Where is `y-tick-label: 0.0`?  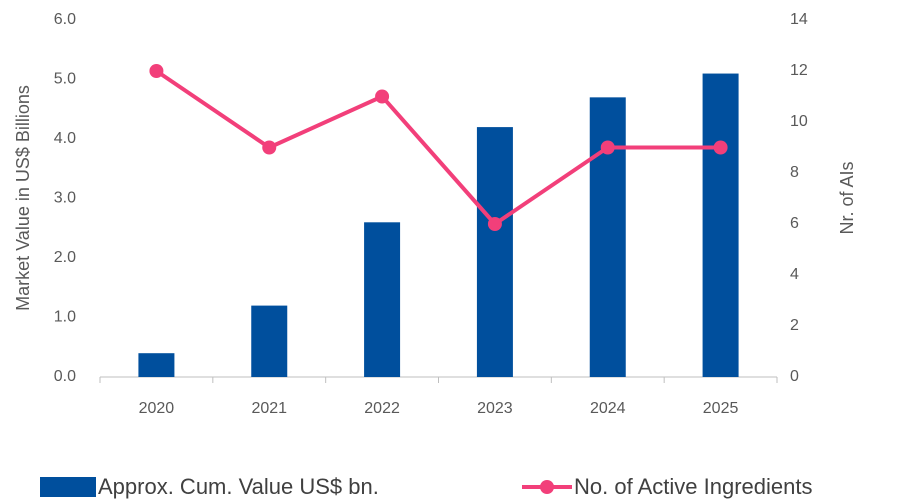
y-tick-label: 0.0 is located at coordinates (65, 376).